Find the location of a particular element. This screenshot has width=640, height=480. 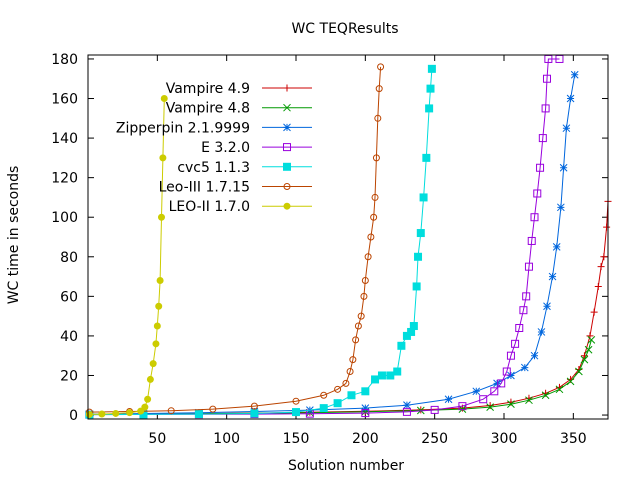

x-tick-label: 350 is located at coordinates (573, 439).